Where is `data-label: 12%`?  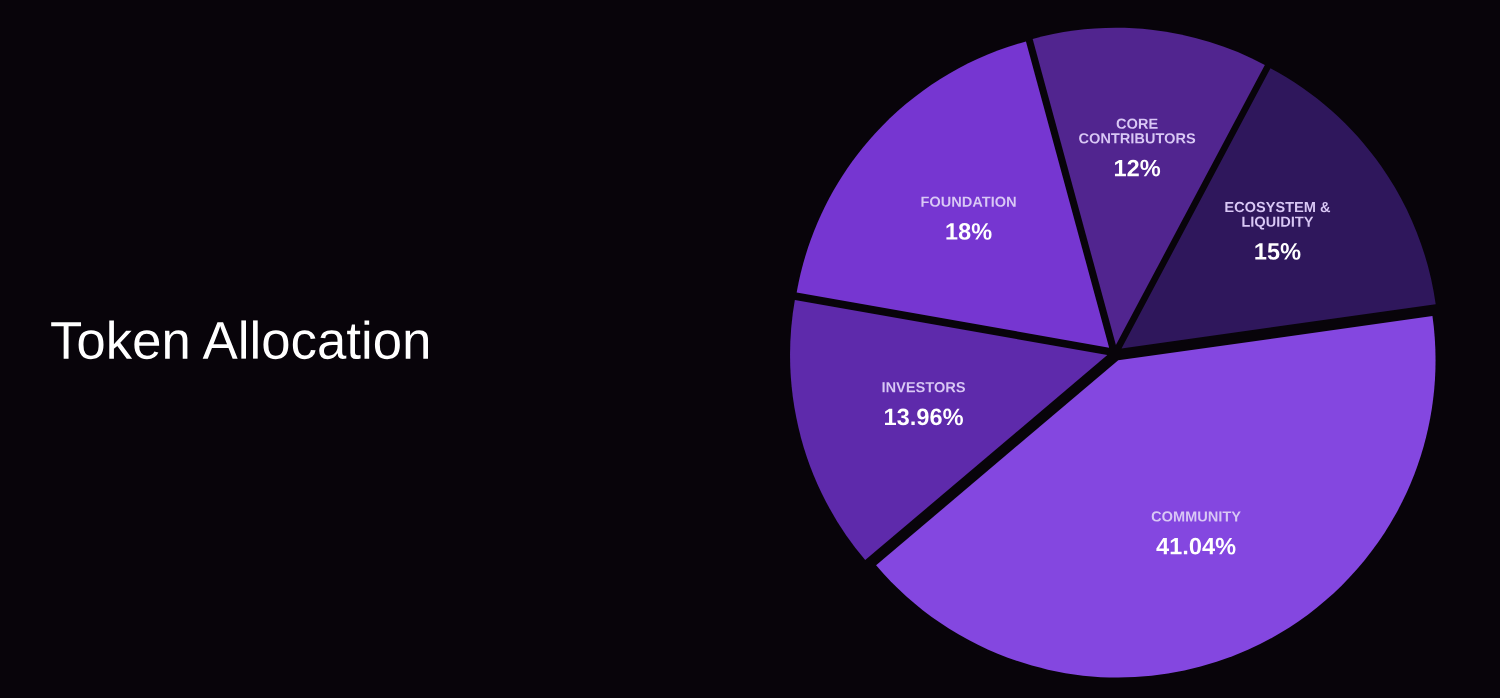 data-label: 12% is located at coordinates (1137, 168).